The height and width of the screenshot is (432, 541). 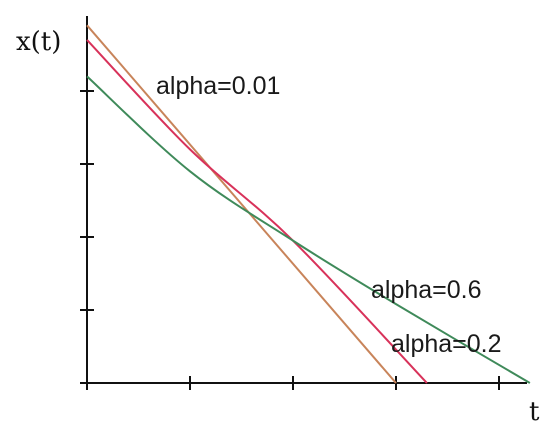 What do you see at coordinates (534, 412) in the screenshot?
I see `x-axis-label: t` at bounding box center [534, 412].